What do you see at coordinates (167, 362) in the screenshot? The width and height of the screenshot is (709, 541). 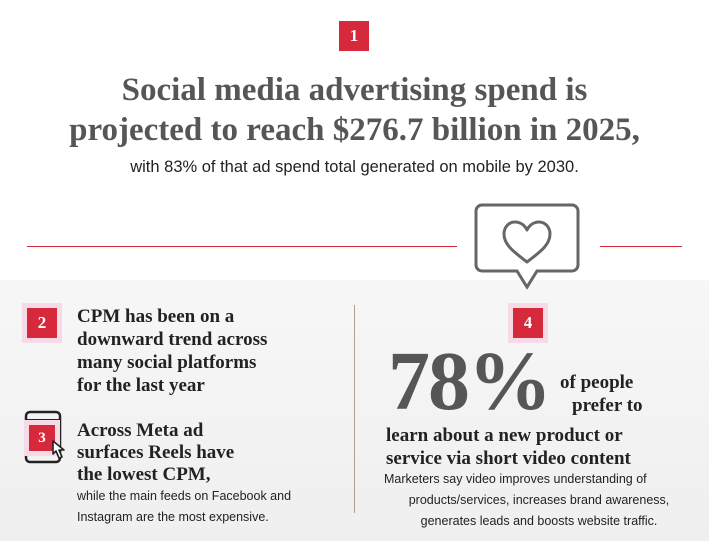 I see `cpm-trend-line-3: many social platforms` at bounding box center [167, 362].